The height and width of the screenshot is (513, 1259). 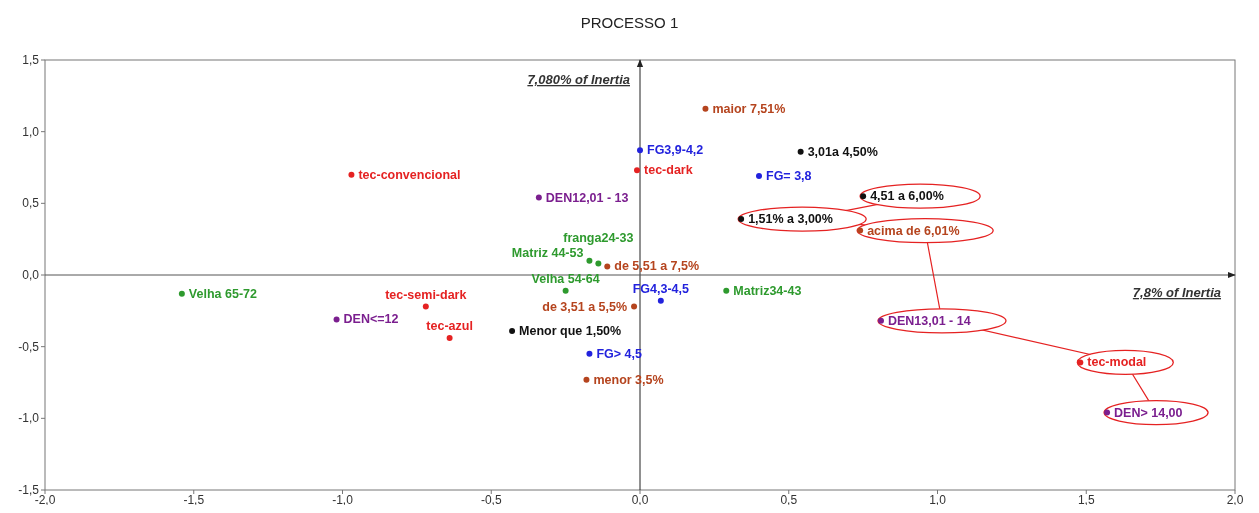 What do you see at coordinates (343, 500) in the screenshot?
I see `x-tick-label: -1,0` at bounding box center [343, 500].